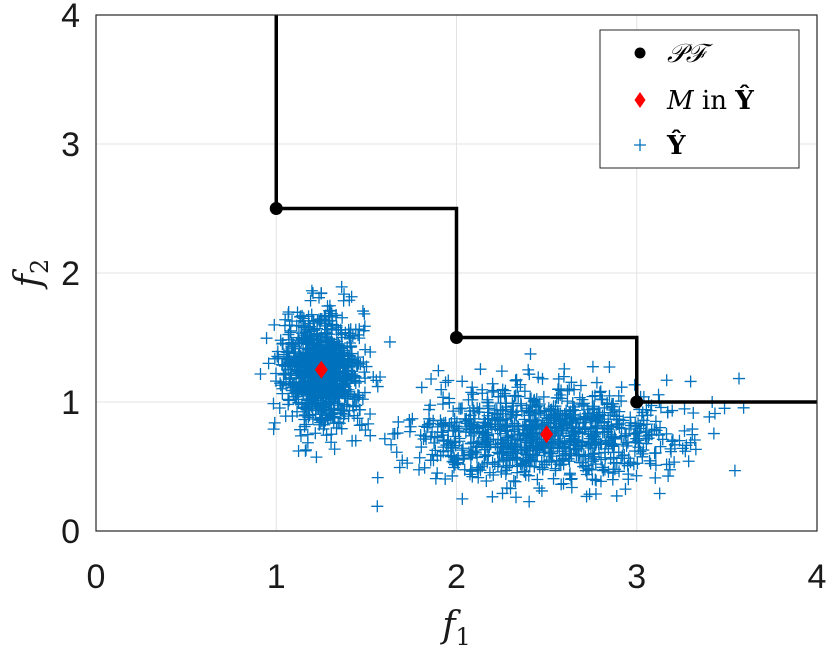  What do you see at coordinates (640, 100) in the screenshot?
I see `legend-marker-mean` at bounding box center [640, 100].